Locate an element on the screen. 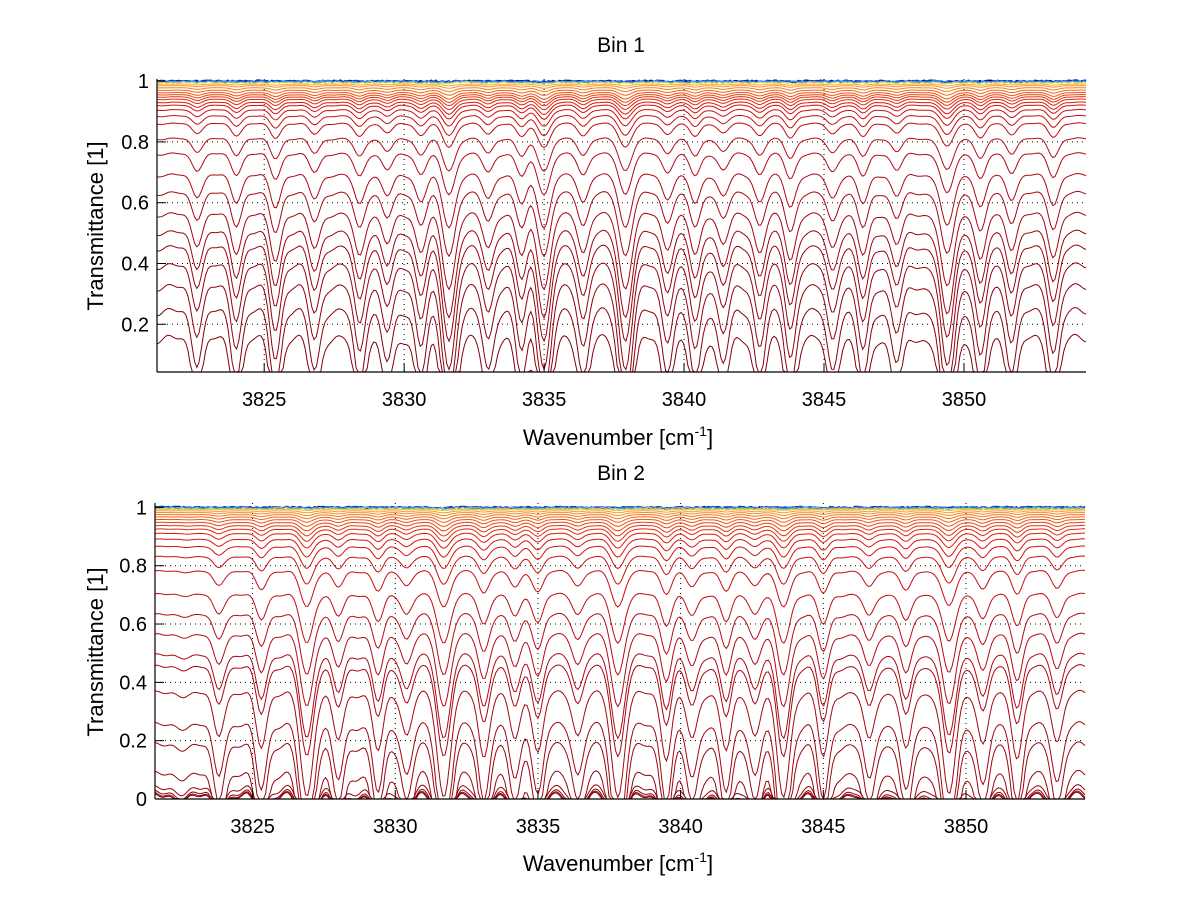  y-tick-labels: 0 0.2 0.4 0.6 0.8 1 is located at coordinates (133, 654).